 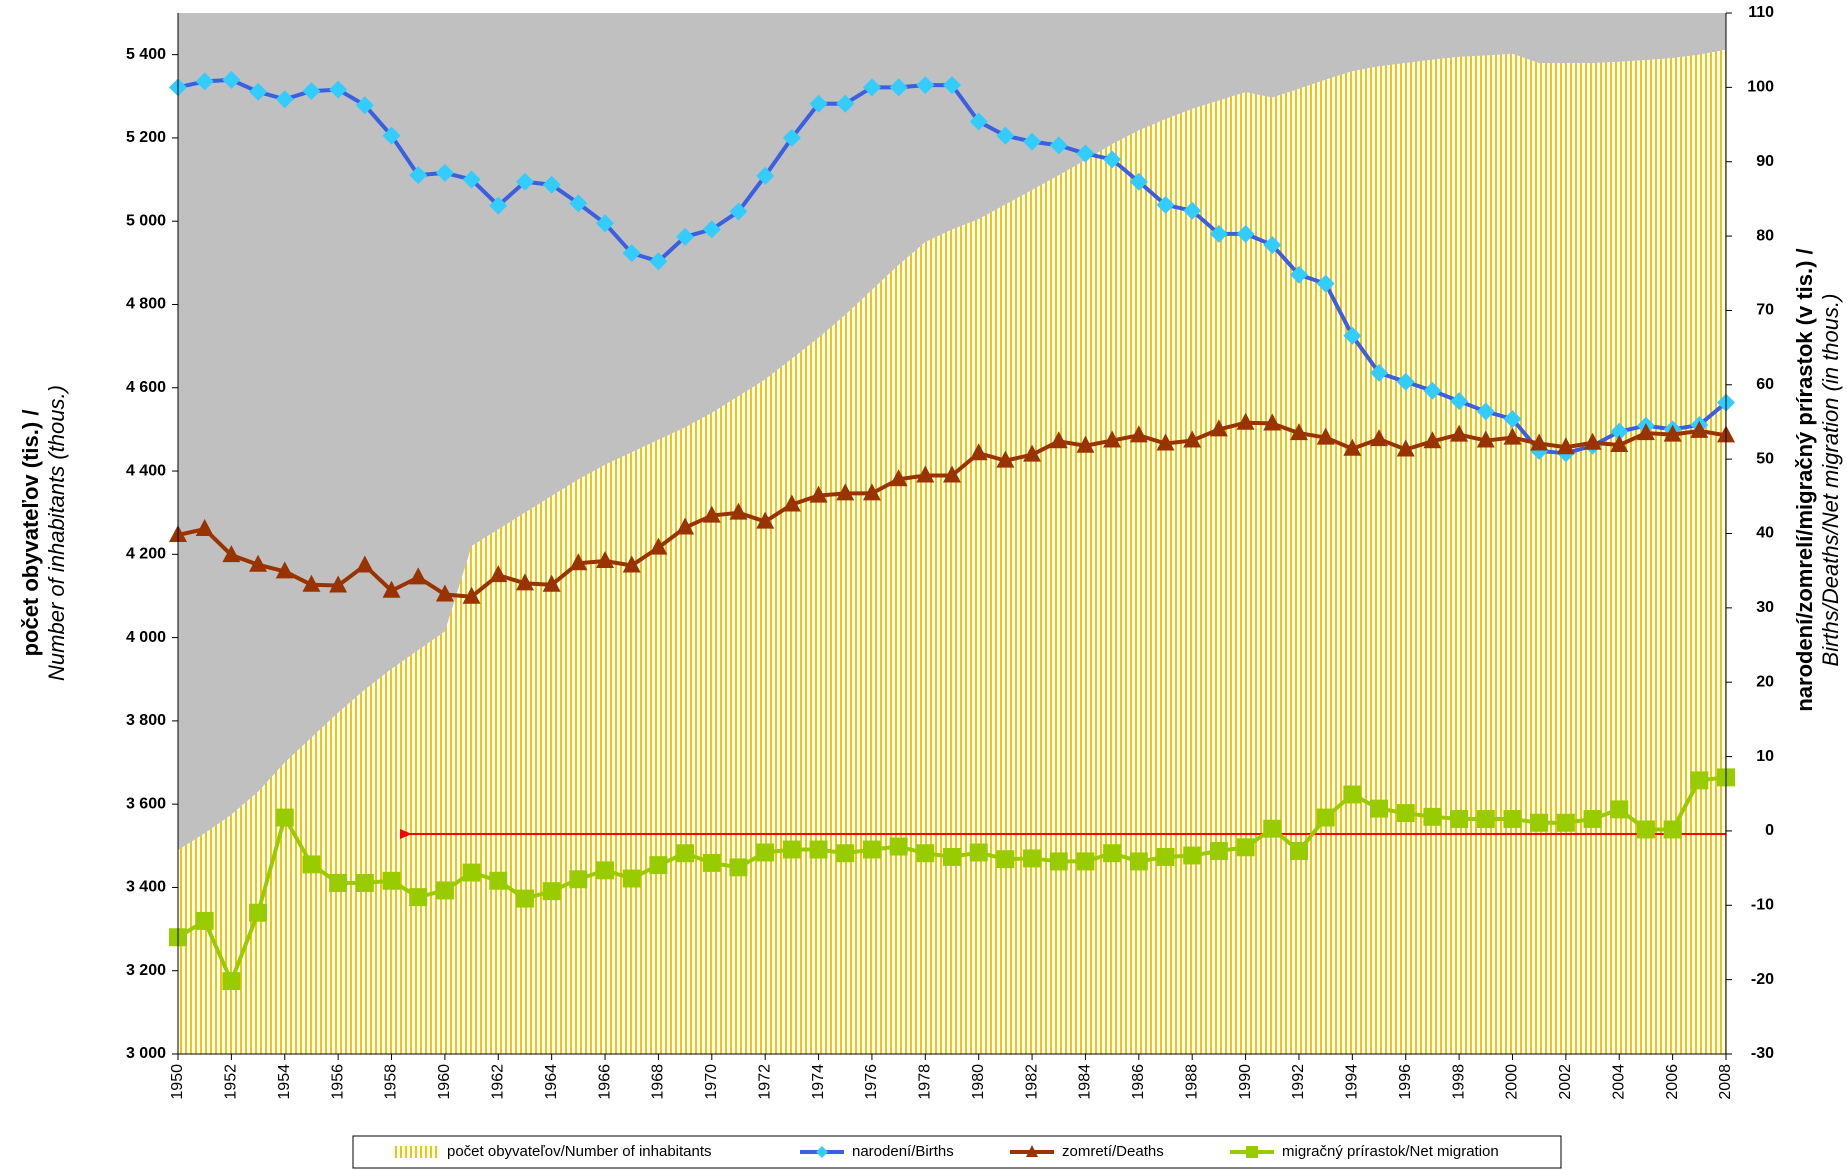 I want to click on y-tick-label: 3 200, so click(x=146, y=970).